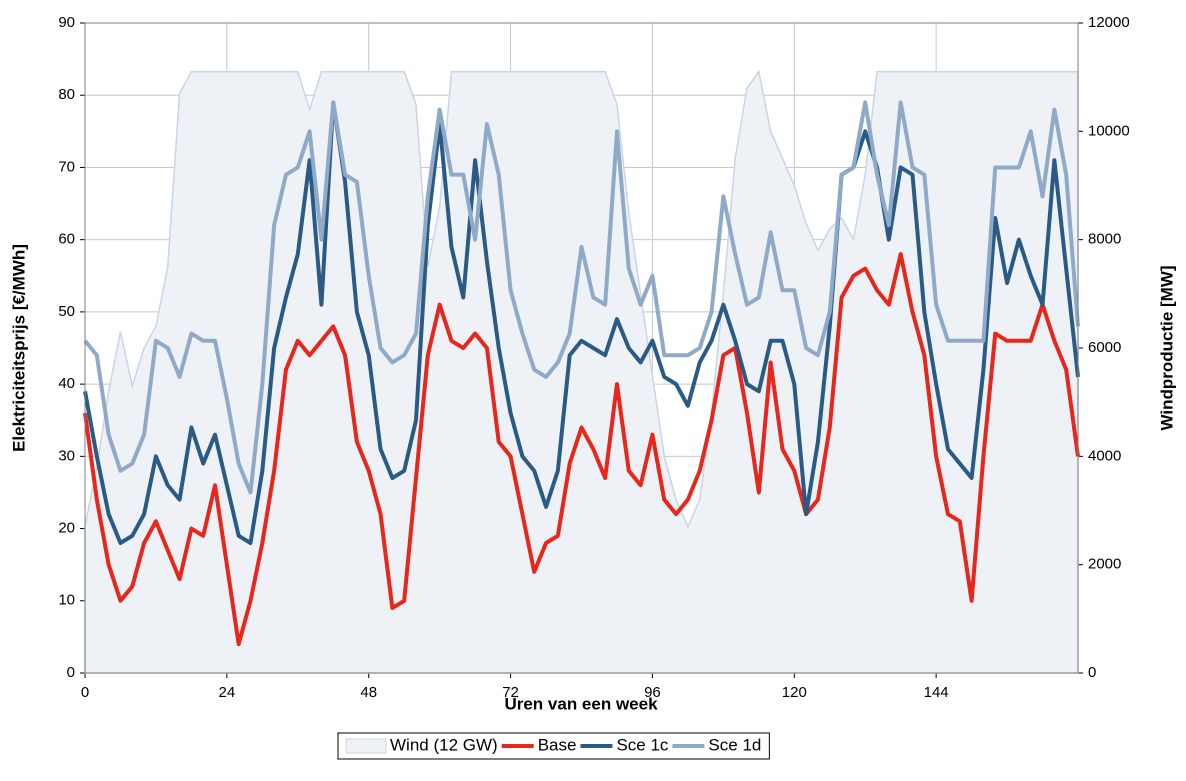 This screenshot has width=1186, height=781. What do you see at coordinates (581, 703) in the screenshot?
I see `x-axis-title: Uren van een week` at bounding box center [581, 703].